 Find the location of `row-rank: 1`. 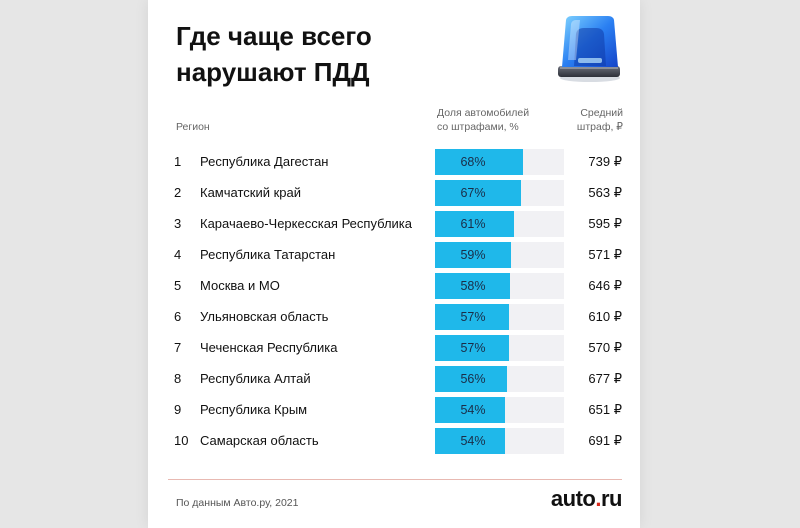

row-rank: 1 is located at coordinates (178, 161).